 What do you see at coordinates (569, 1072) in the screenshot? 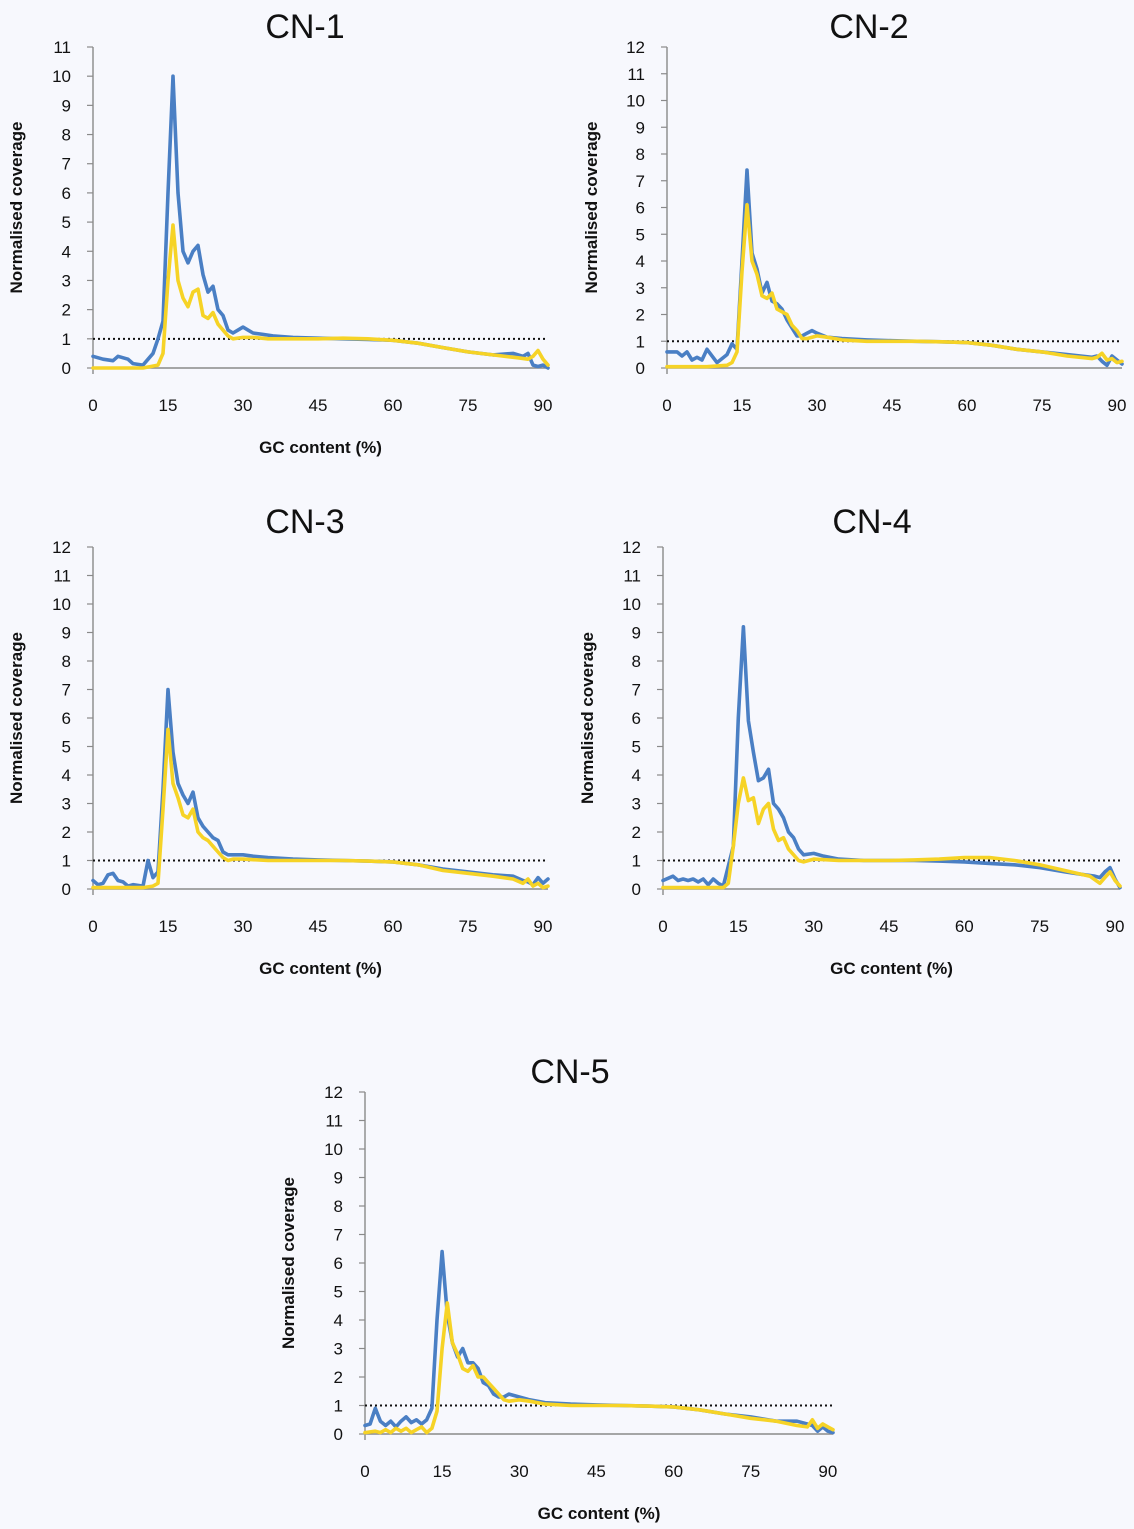
I see `chart-title: CN-5` at bounding box center [569, 1072].